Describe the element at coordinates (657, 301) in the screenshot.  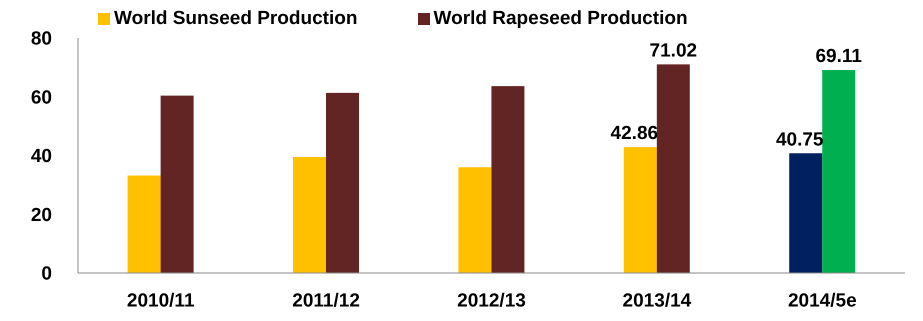
I see `x-tick-label: 2013/14` at that location.